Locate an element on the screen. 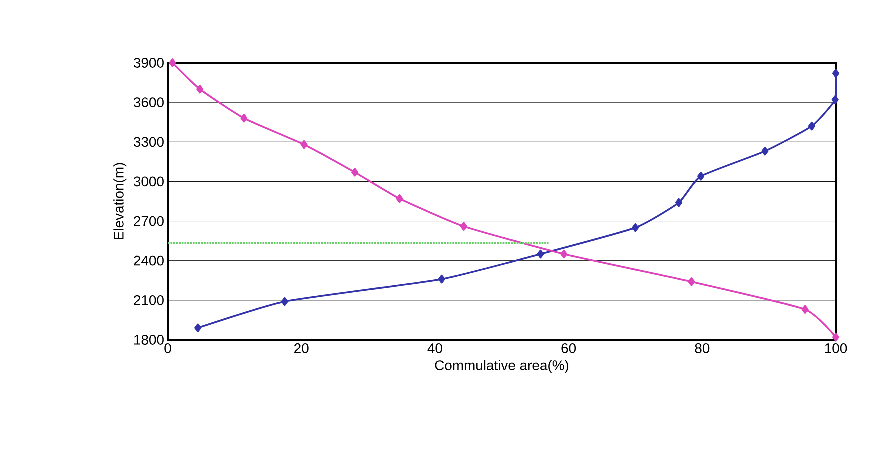  y-tick-label: 2400 is located at coordinates (149, 261).